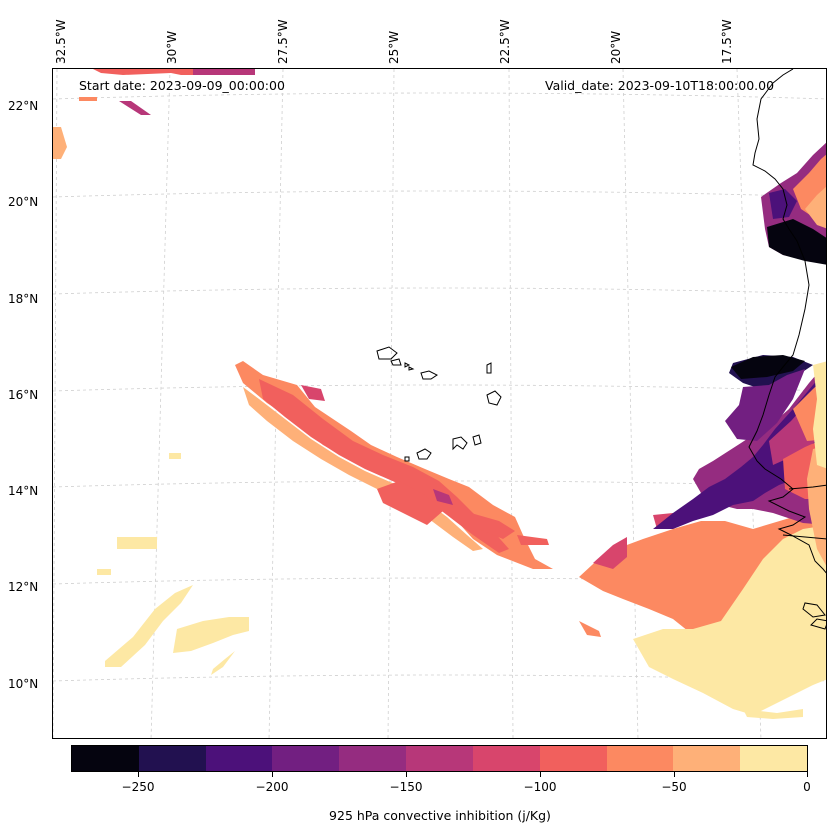 Image resolution: width=837 pixels, height=836 pixels. Describe the element at coordinates (172, 47) in the screenshot. I see `lon-label-30w: 30°W` at that location.